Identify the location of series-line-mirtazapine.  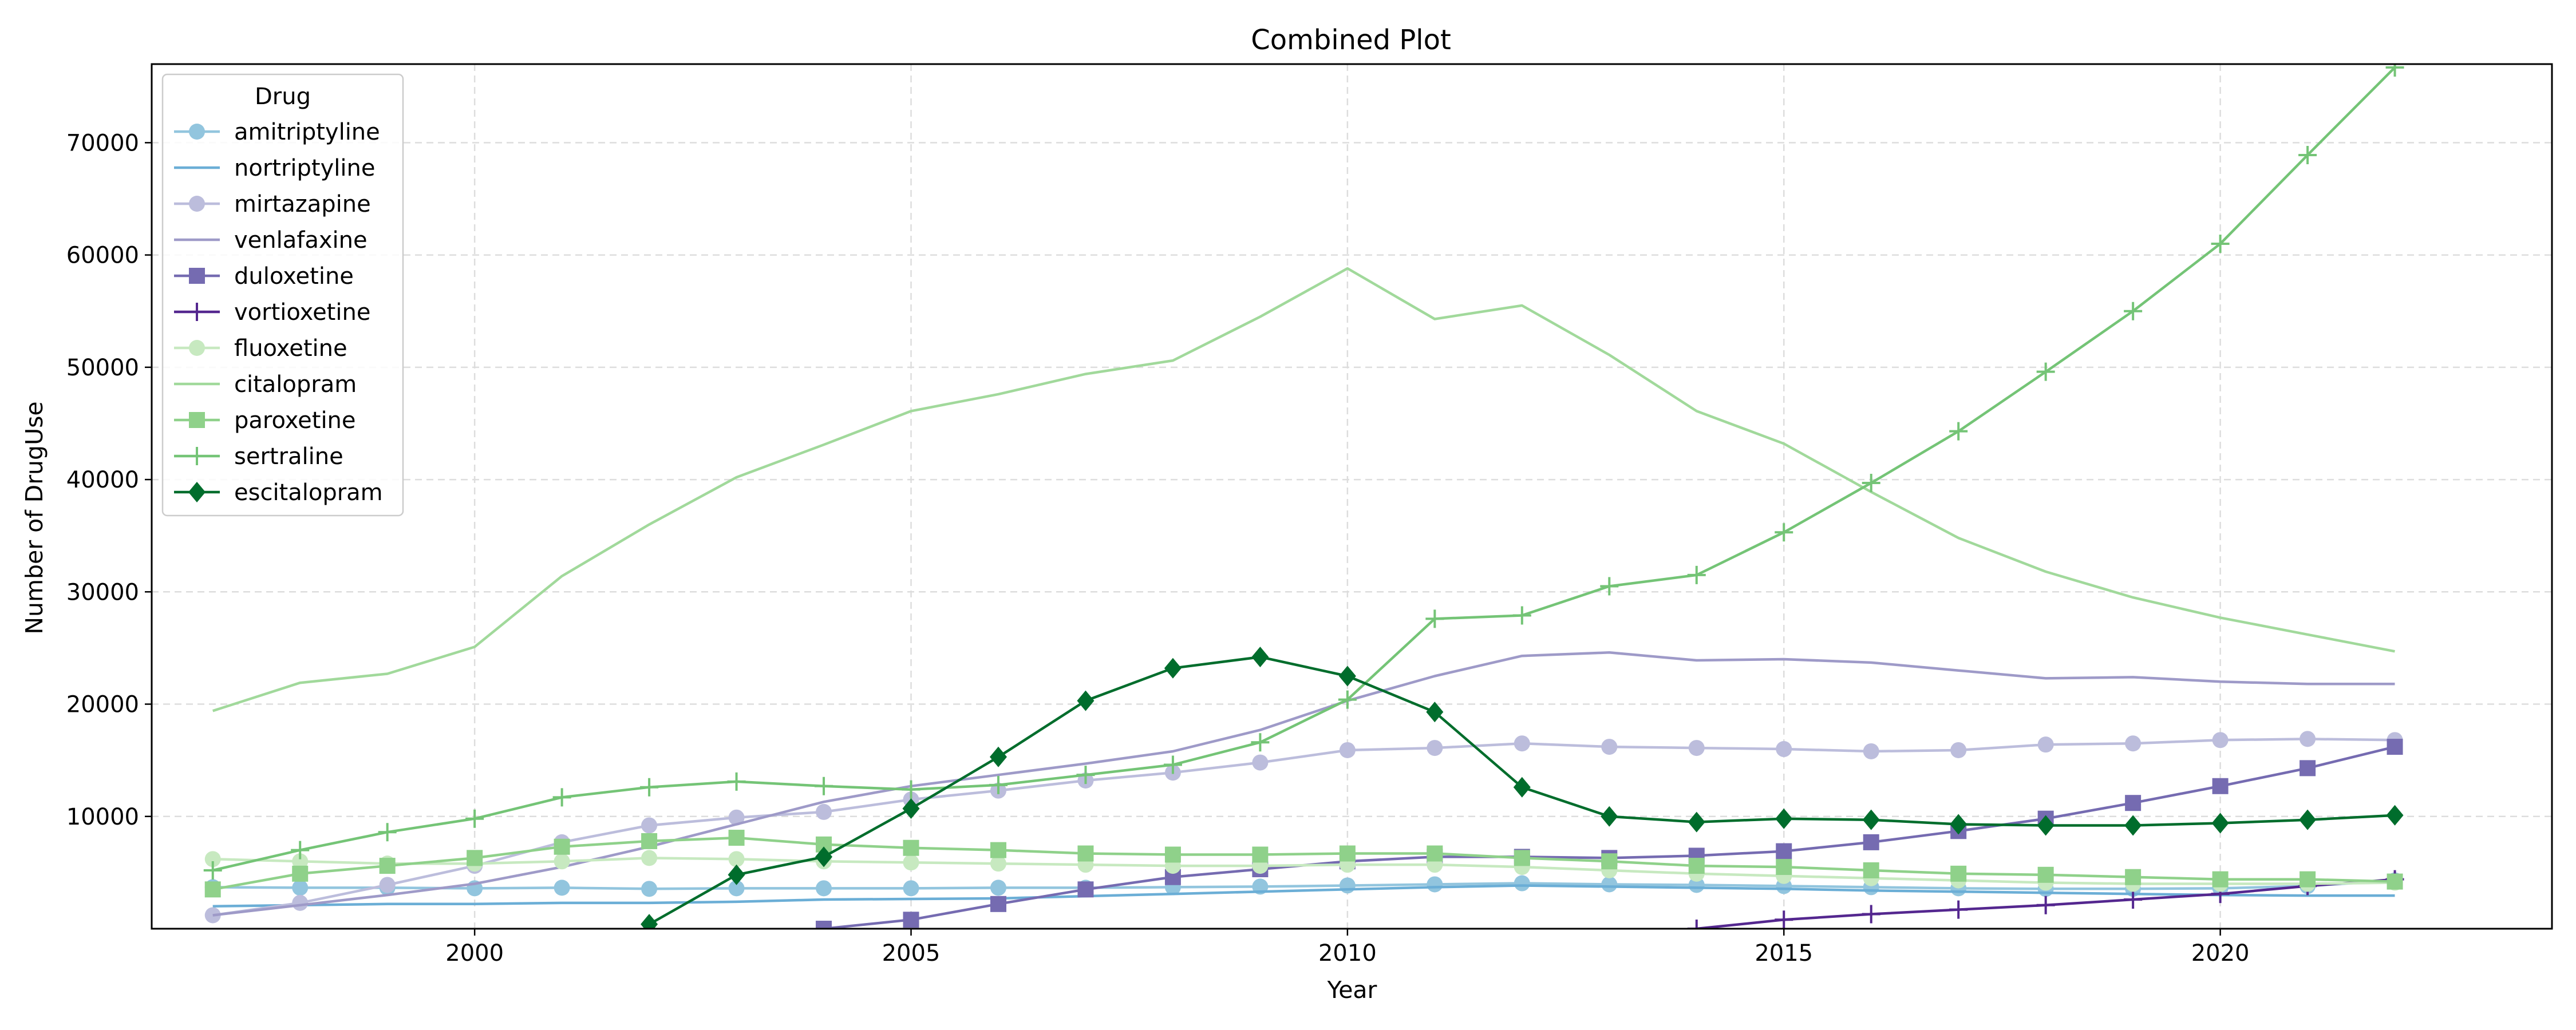
(1303, 827).